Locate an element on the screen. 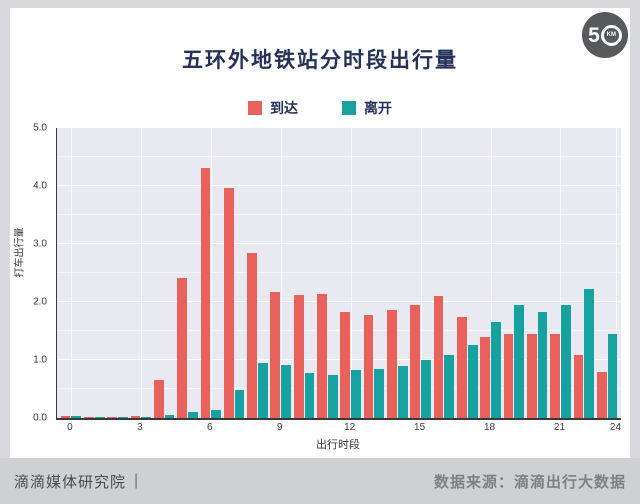  footer-publisher: 滴滴媒体研究院 is located at coordinates (70, 482).